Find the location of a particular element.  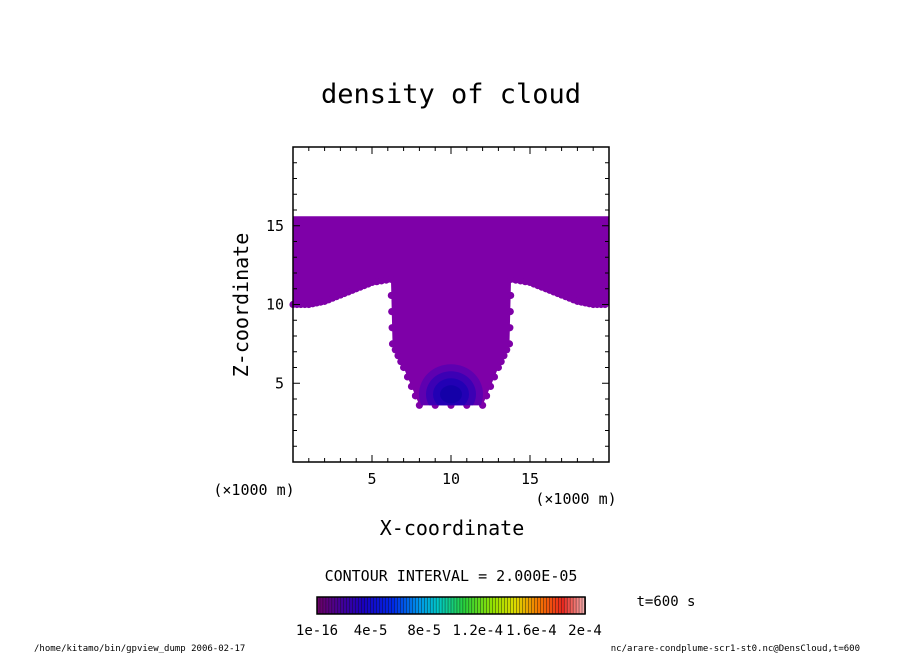

density-core is located at coordinates (451, 385).